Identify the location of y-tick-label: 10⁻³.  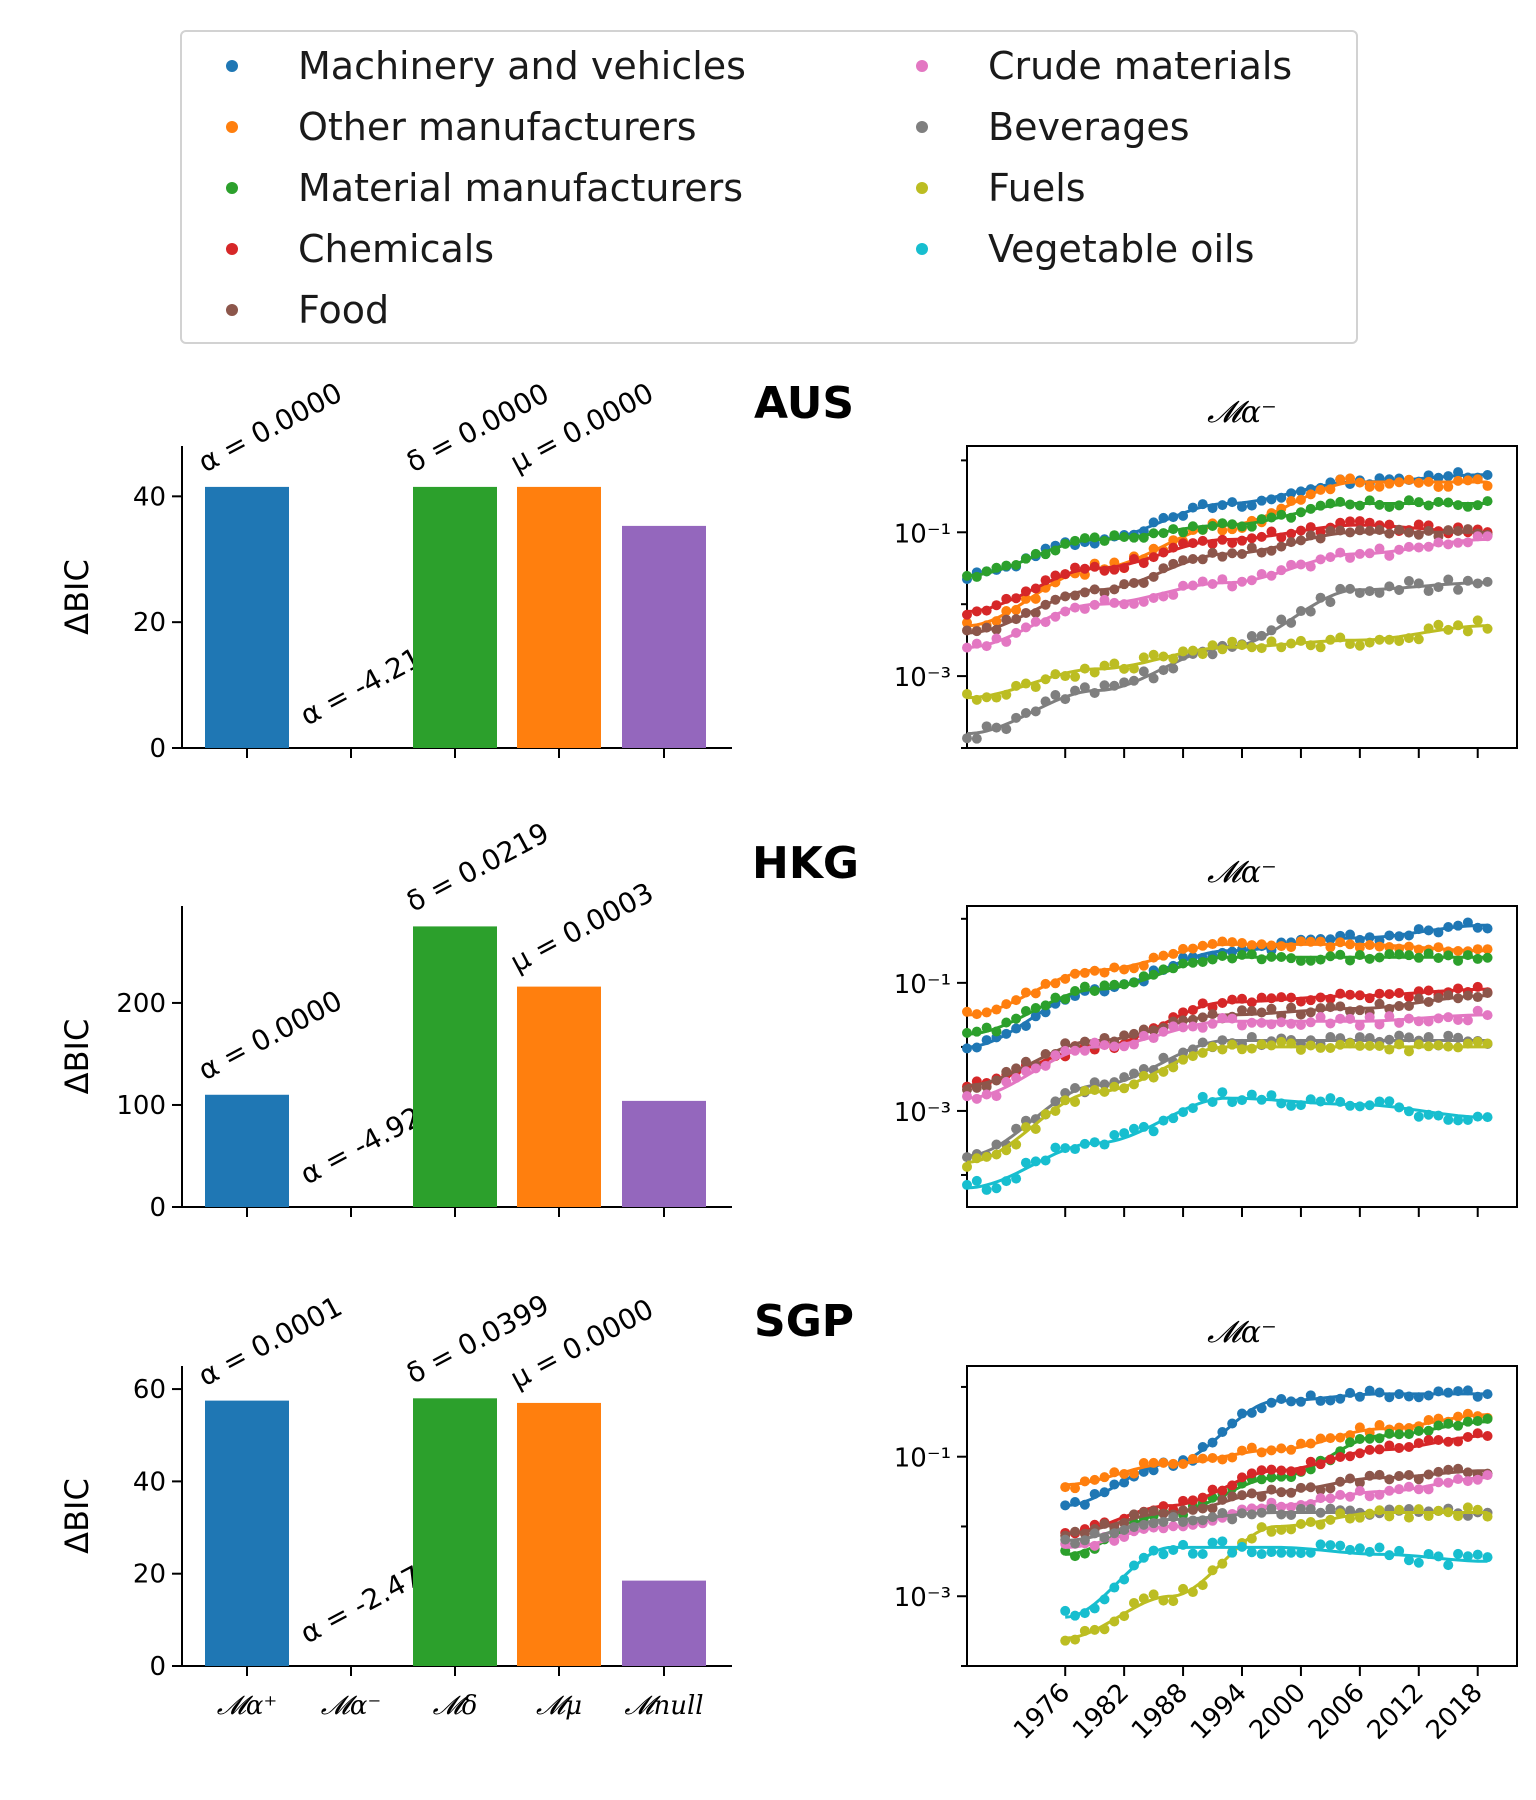
(922, 678).